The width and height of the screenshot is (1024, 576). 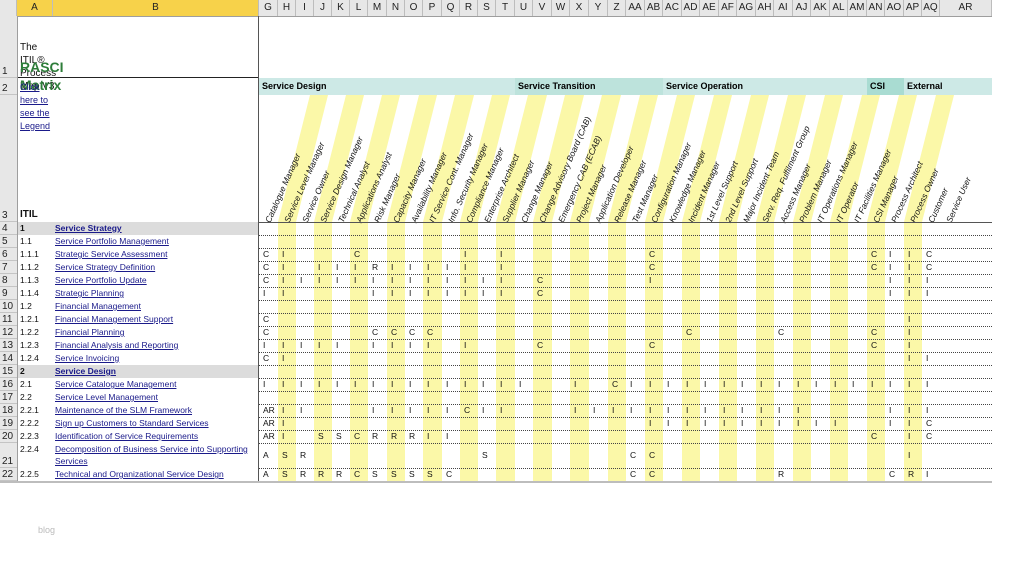 What do you see at coordinates (8, 319) in the screenshot?
I see `row-header: 11` at bounding box center [8, 319].